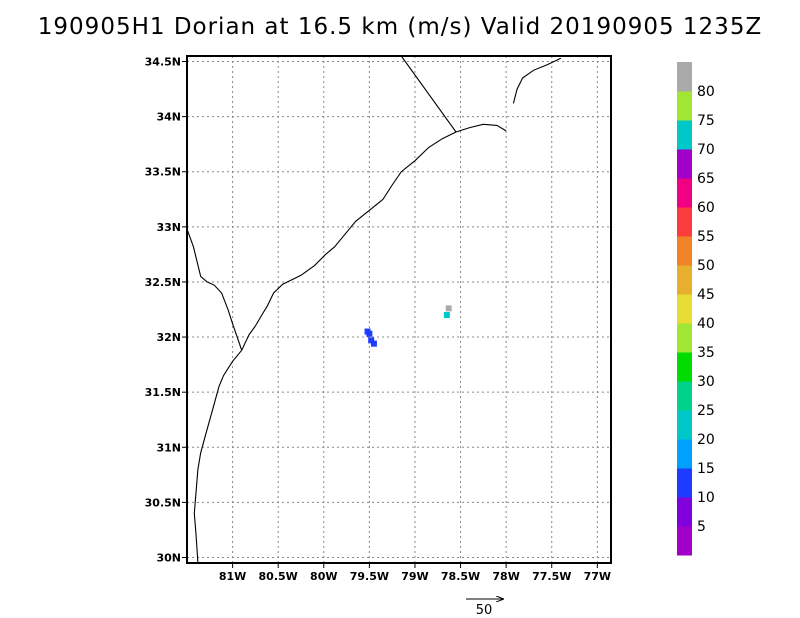 The width and height of the screenshot is (800, 618). Describe the element at coordinates (706, 411) in the screenshot. I see `colorbar-label: 25` at that location.